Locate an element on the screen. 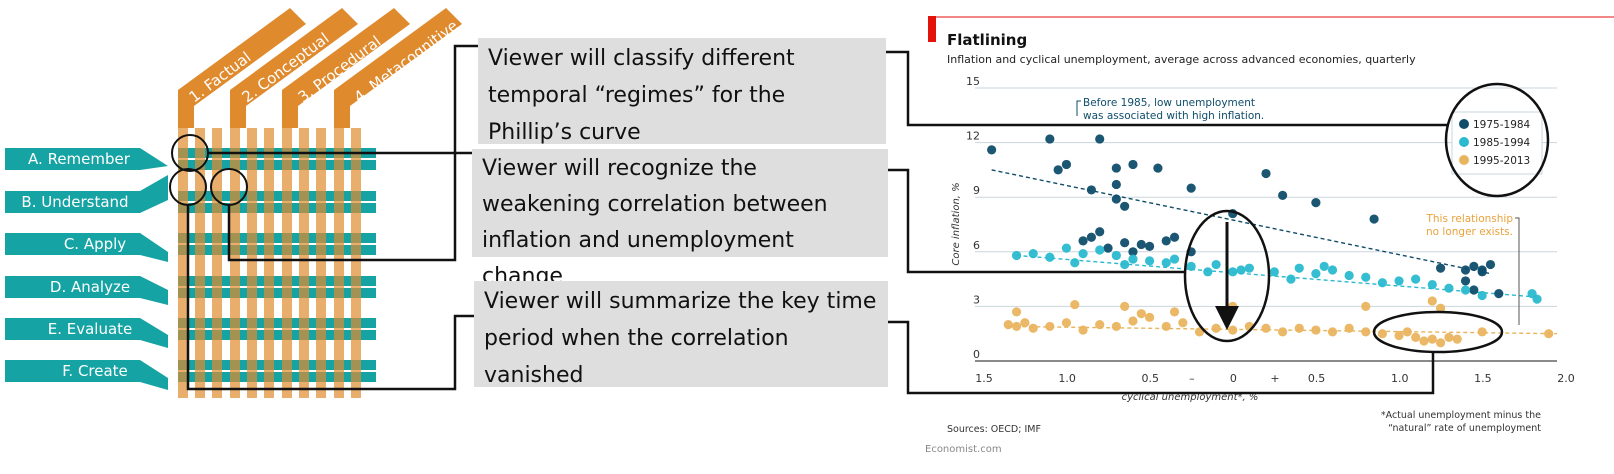  x-tick-label: 0 is located at coordinates (1233, 378).